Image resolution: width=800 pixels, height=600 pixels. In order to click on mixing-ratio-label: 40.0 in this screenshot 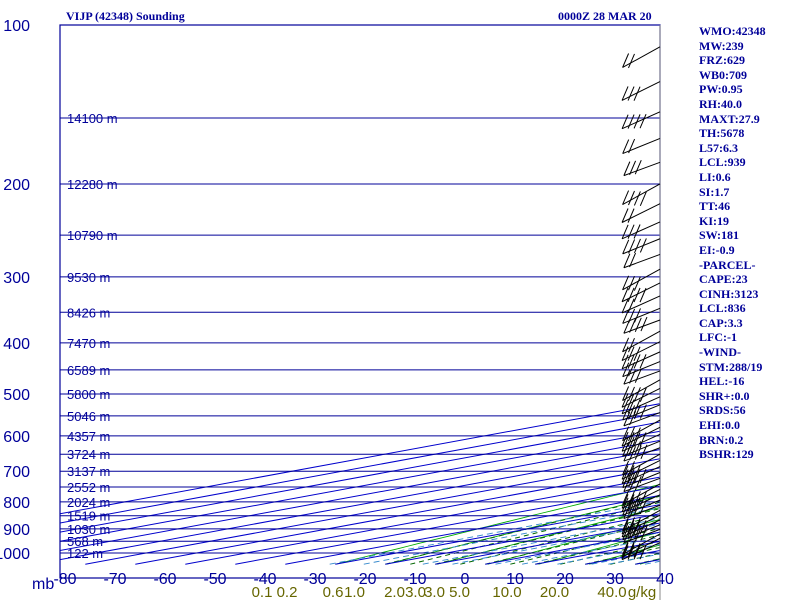, I will do `click(611, 592)`.